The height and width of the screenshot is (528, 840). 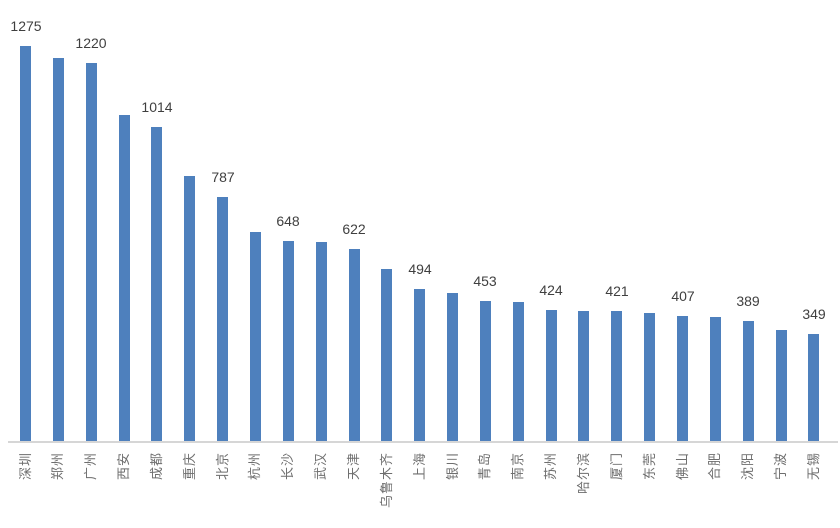 I want to click on x-axis-label-text: 无锡, so click(x=813, y=466).